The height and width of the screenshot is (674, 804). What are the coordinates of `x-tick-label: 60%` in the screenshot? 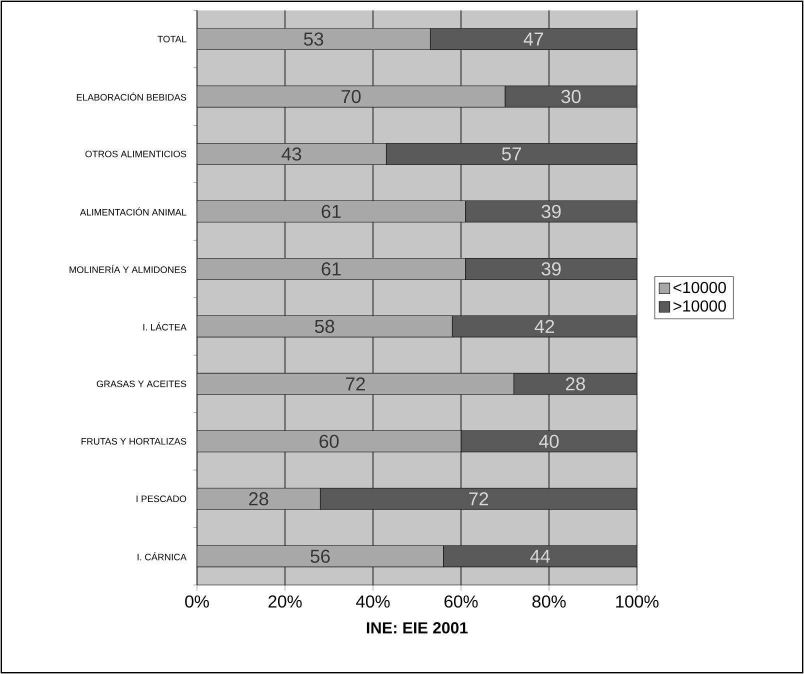 It's located at (461, 601).